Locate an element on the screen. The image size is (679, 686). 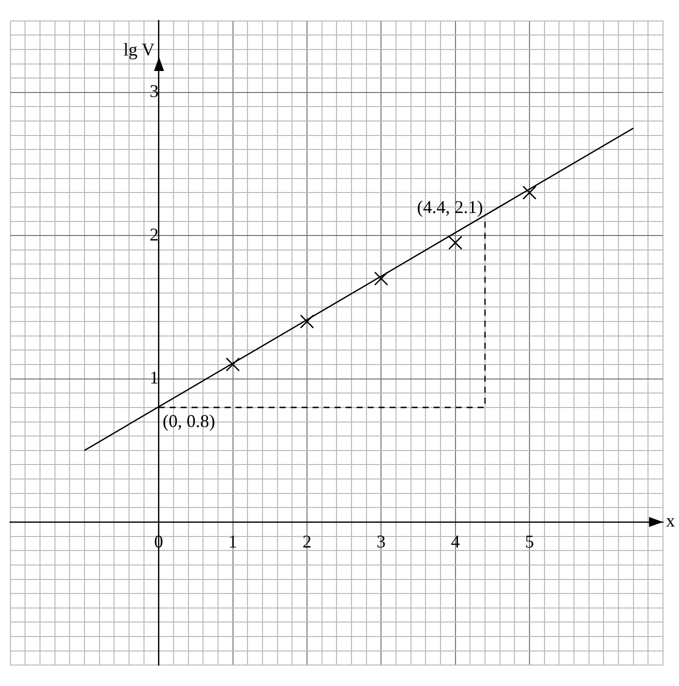
y-tick-label: 2 is located at coordinates (154, 234).